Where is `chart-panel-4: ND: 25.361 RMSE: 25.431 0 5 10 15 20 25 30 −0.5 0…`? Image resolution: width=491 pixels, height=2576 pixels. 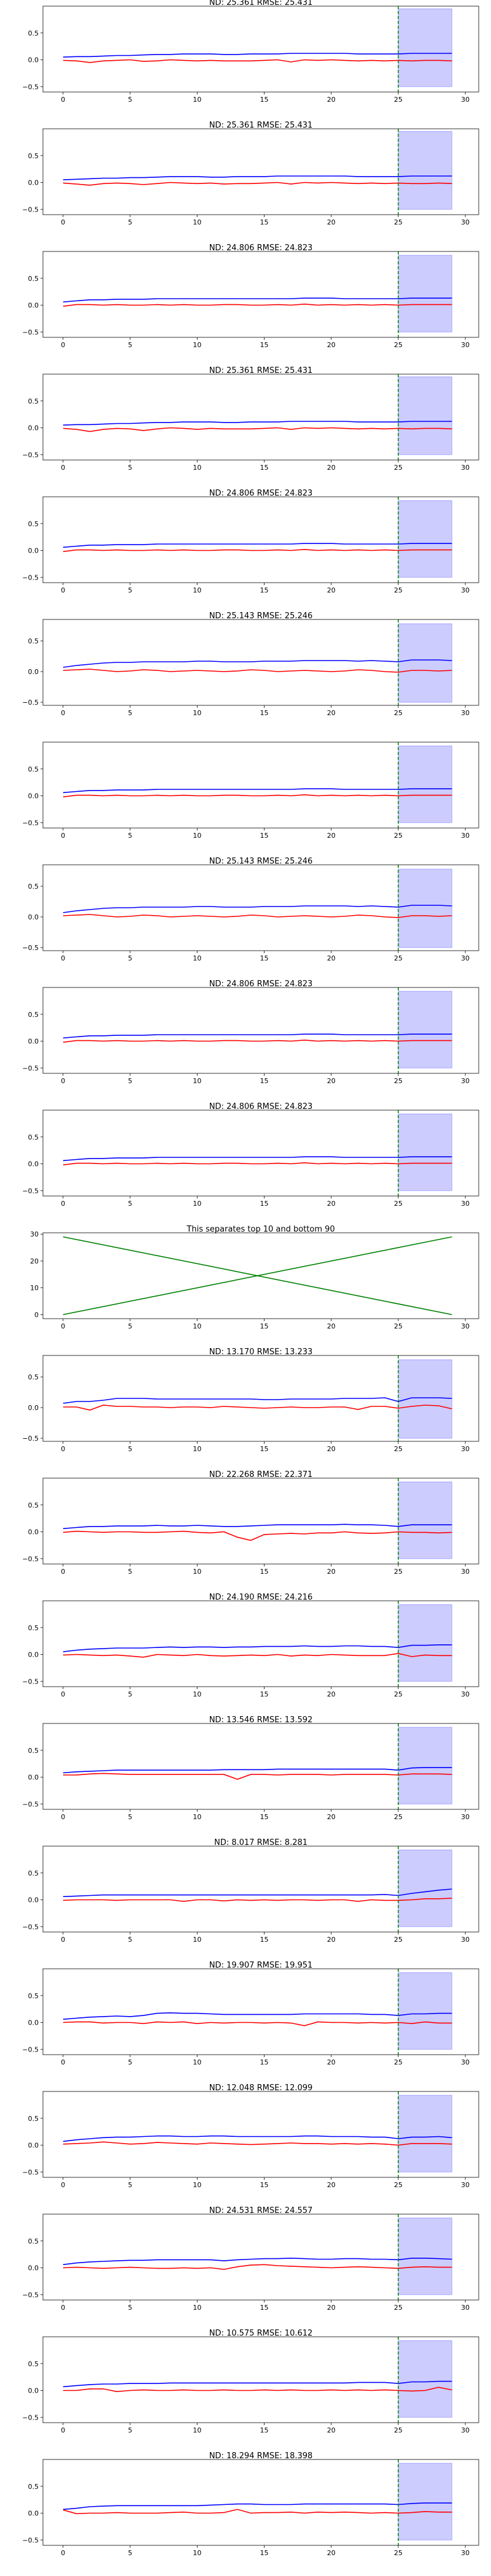
chart-panel-4: ND: 25.361 RMSE: 25.431 0 5 10 15 20 25 30 −0.5 0… is located at coordinates (251, 419).